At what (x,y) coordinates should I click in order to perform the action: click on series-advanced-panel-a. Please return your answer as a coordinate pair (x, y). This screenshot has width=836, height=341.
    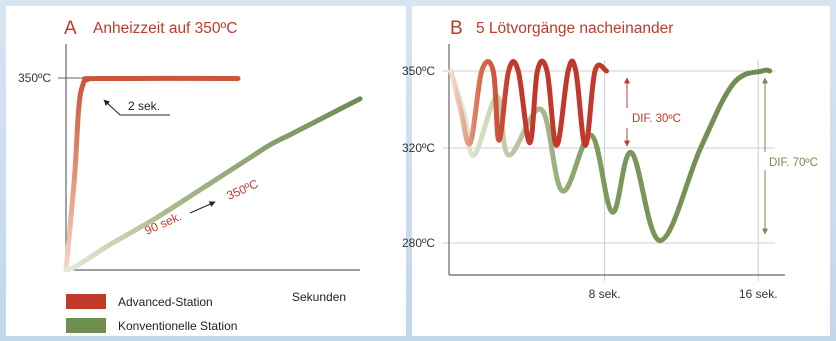
    Looking at the image, I should click on (152, 174).